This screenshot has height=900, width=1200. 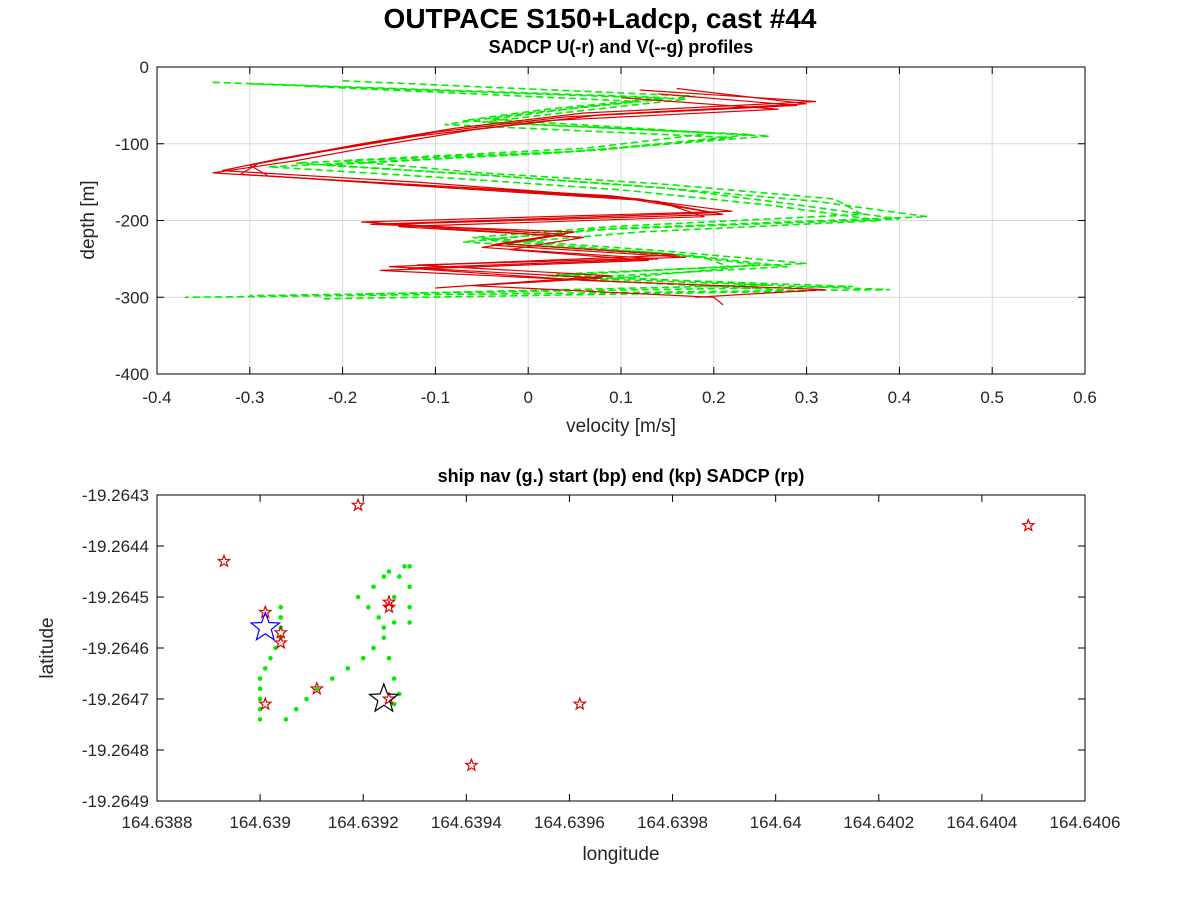 I want to click on nav-plot-xlabel: longitude, so click(x=620, y=854).